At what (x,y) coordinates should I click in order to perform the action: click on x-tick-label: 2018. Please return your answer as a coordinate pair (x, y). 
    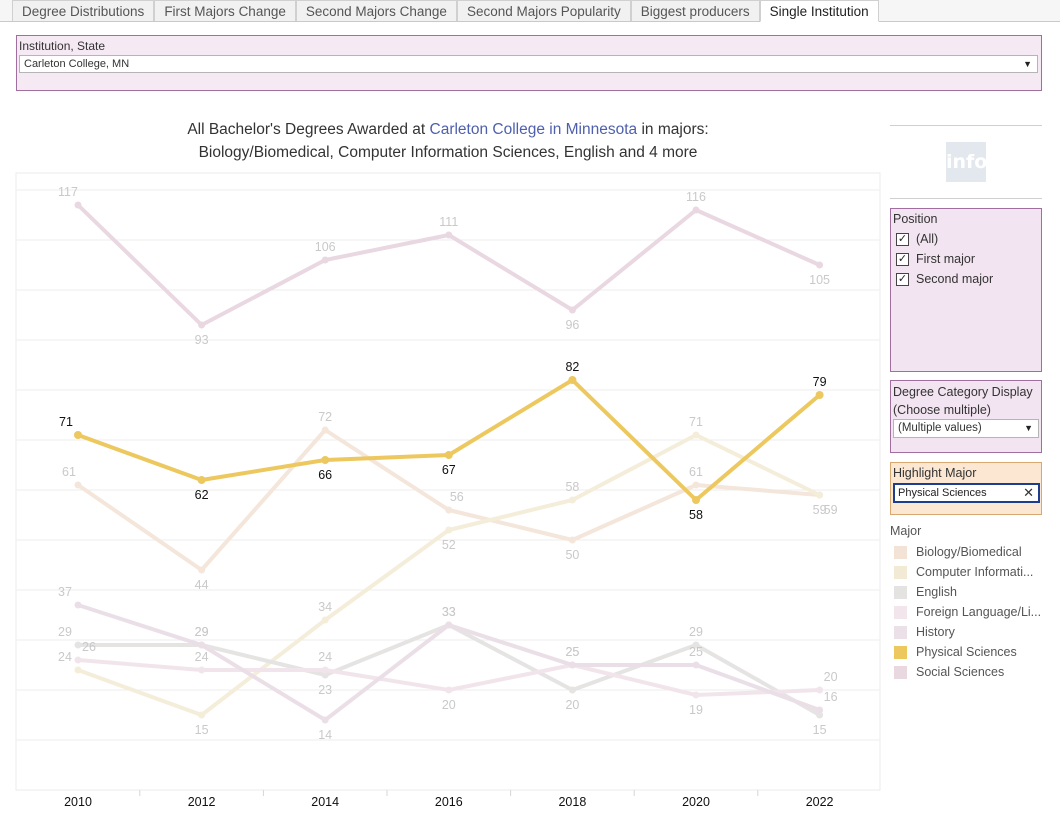
    Looking at the image, I should click on (572, 802).